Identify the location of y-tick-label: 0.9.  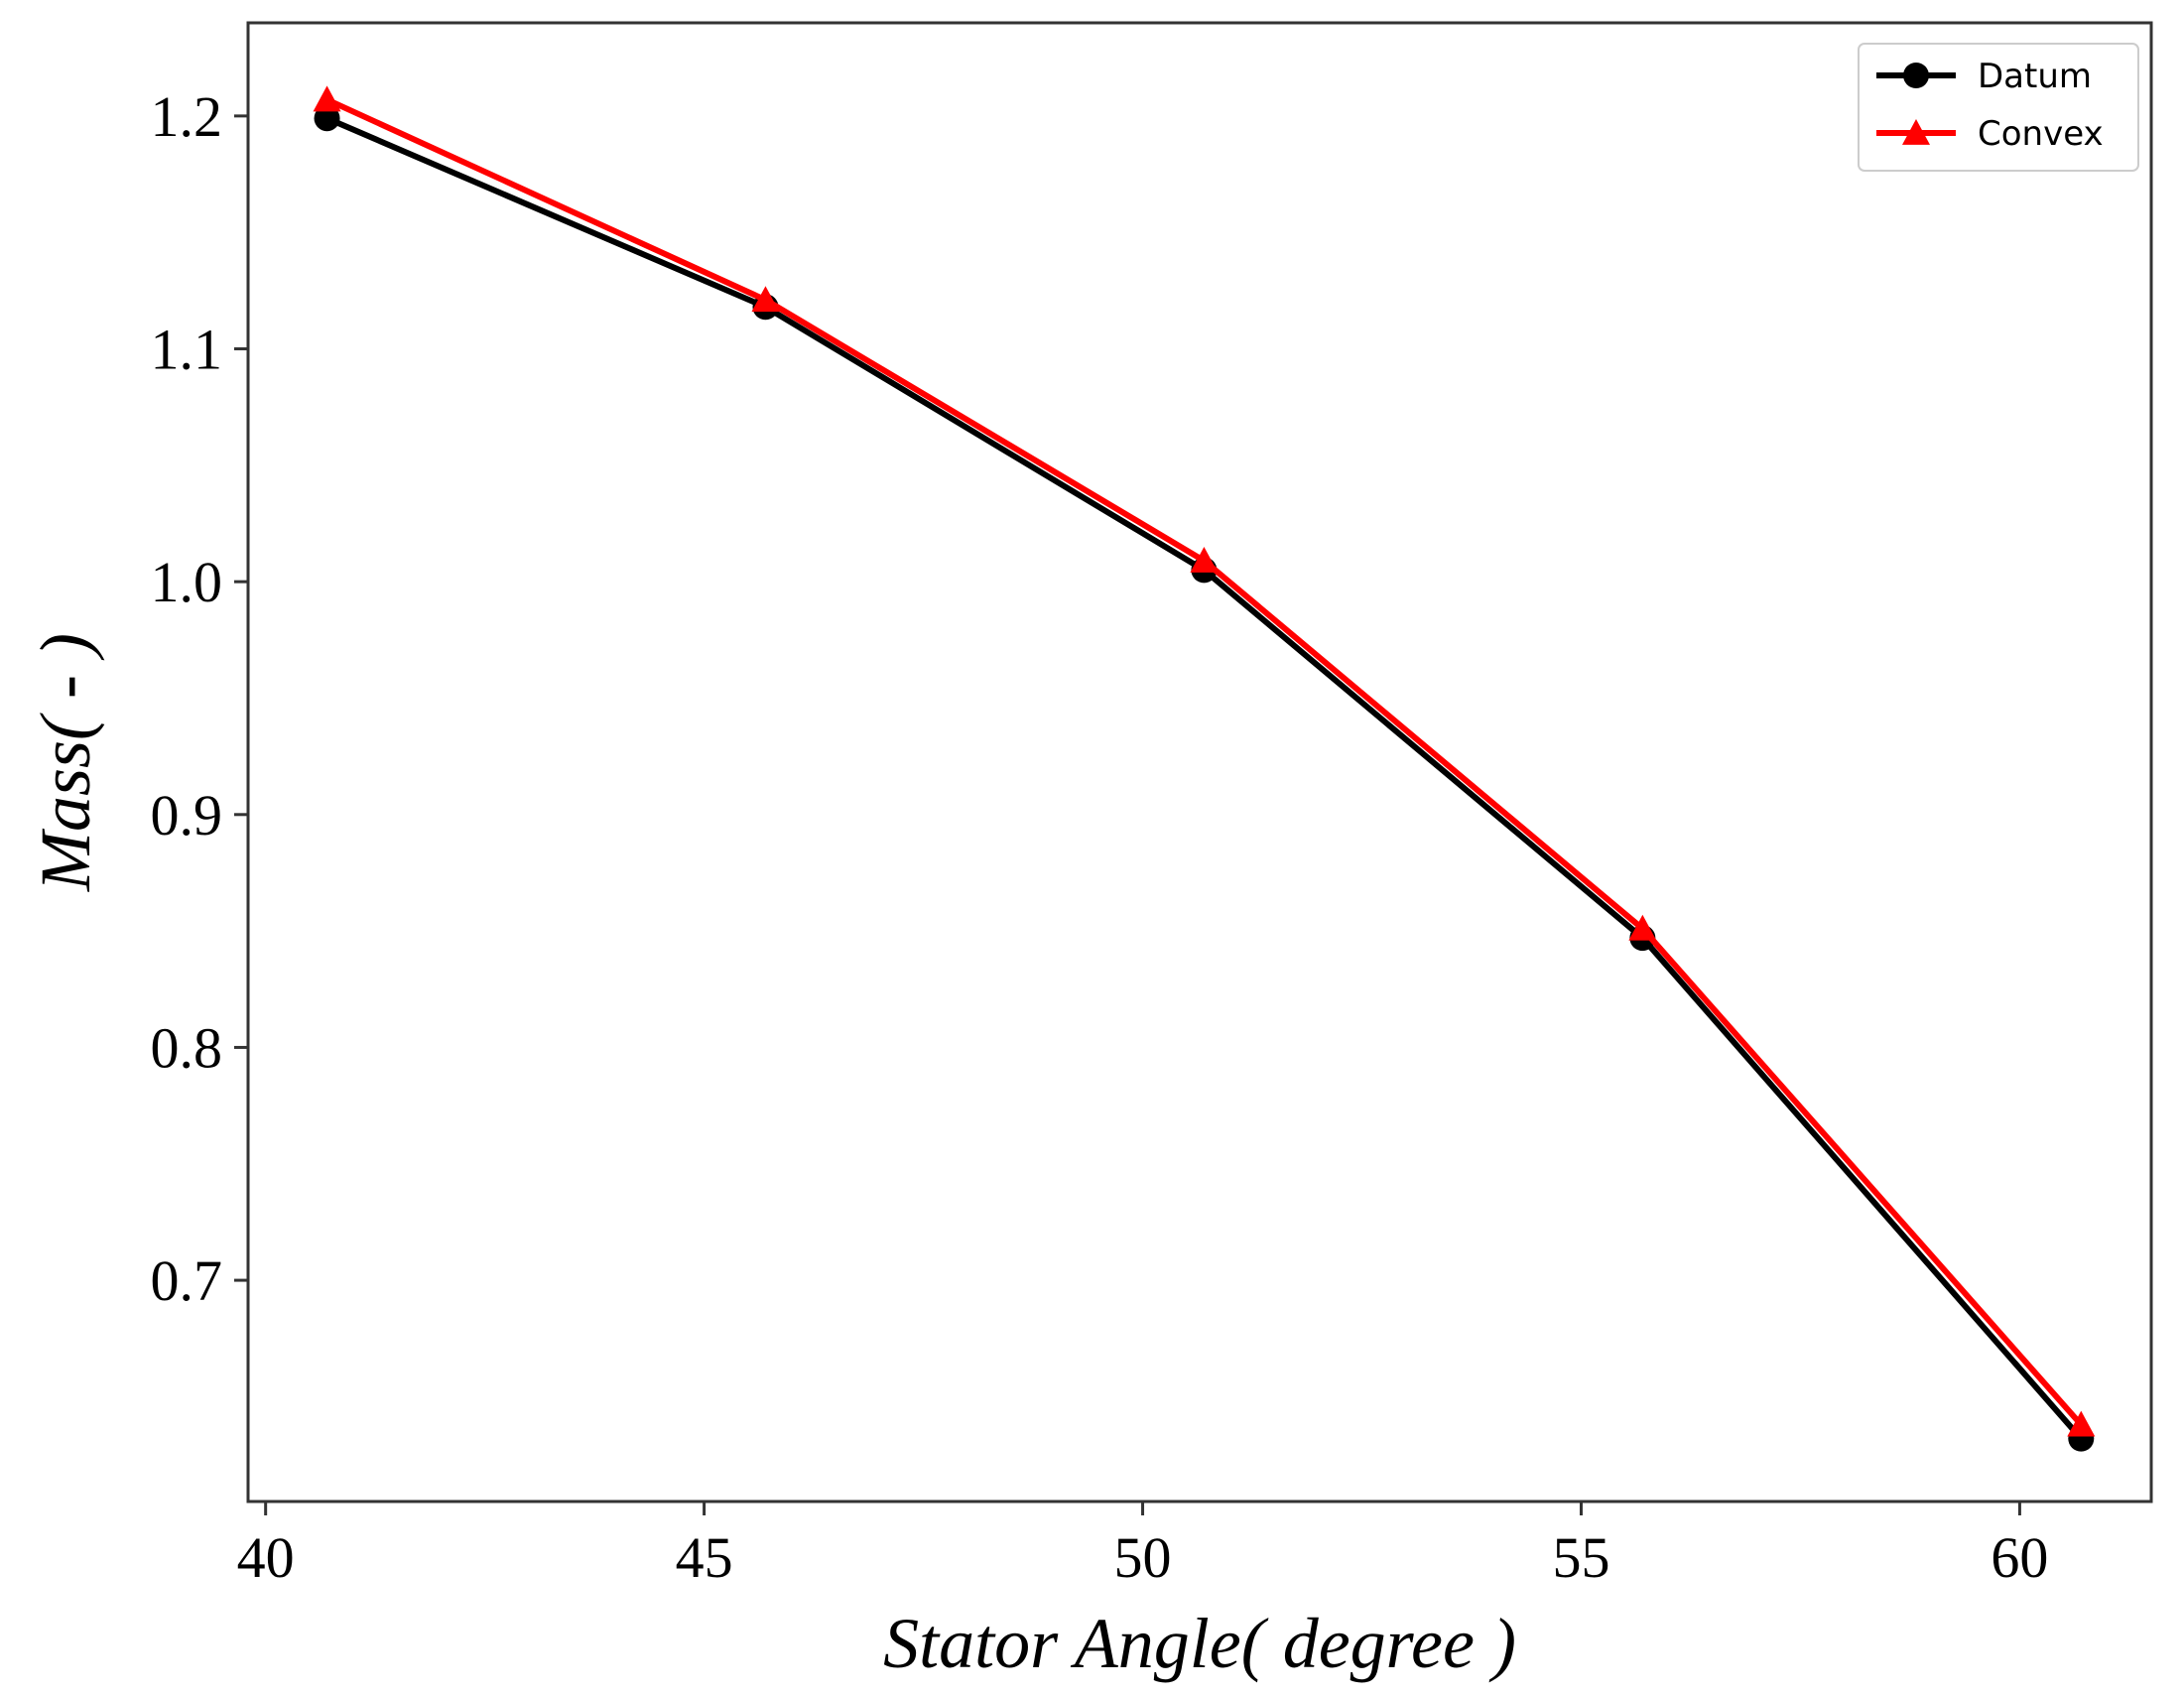
(187, 815).